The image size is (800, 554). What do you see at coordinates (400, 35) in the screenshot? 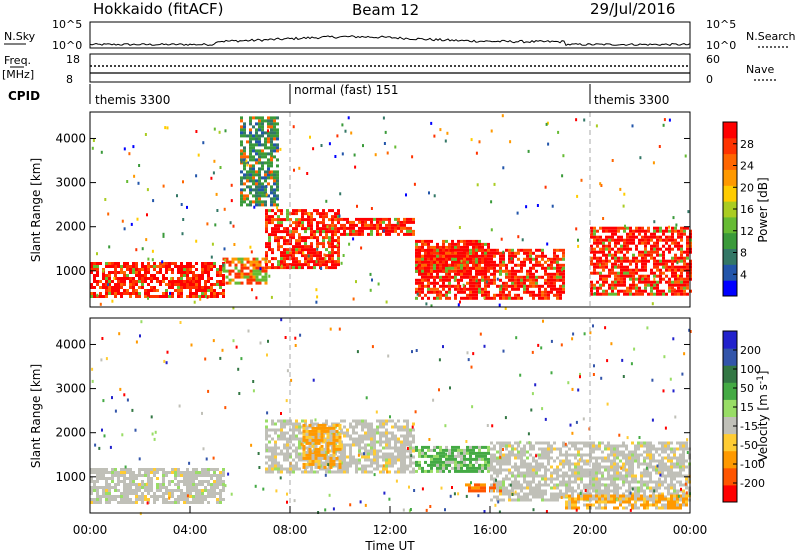
I see `nsky-panel: N.Sky 10^5 10^0 10^5 10^0 N.Search` at bounding box center [400, 35].